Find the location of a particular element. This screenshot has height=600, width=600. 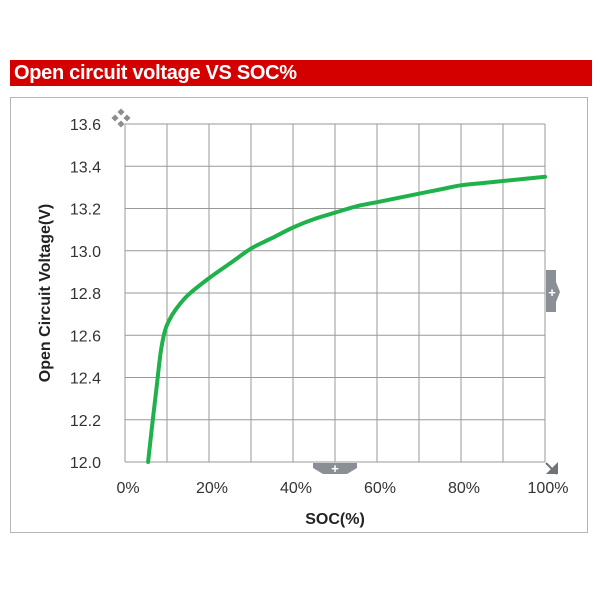

x-axis-label: SOC(%) is located at coordinates (335, 519).